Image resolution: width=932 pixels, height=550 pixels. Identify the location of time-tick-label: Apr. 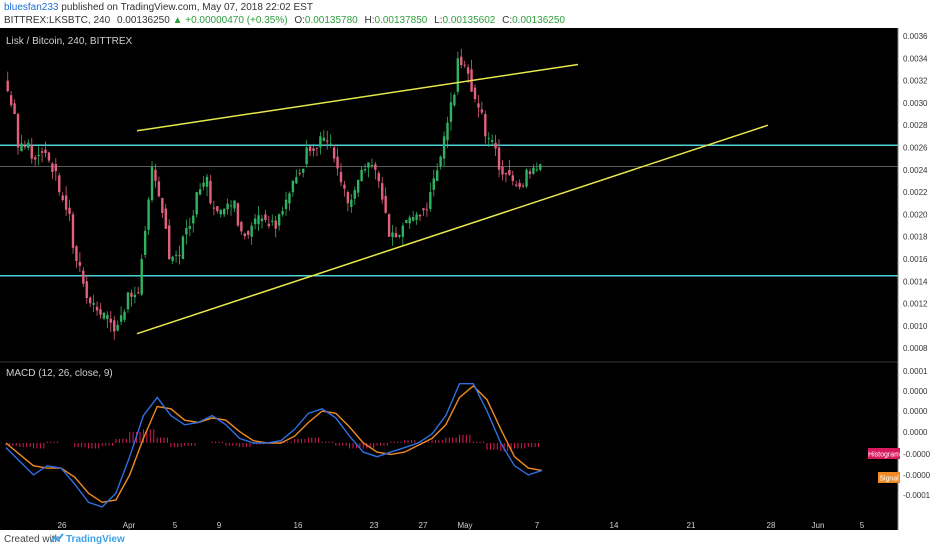
(129, 525).